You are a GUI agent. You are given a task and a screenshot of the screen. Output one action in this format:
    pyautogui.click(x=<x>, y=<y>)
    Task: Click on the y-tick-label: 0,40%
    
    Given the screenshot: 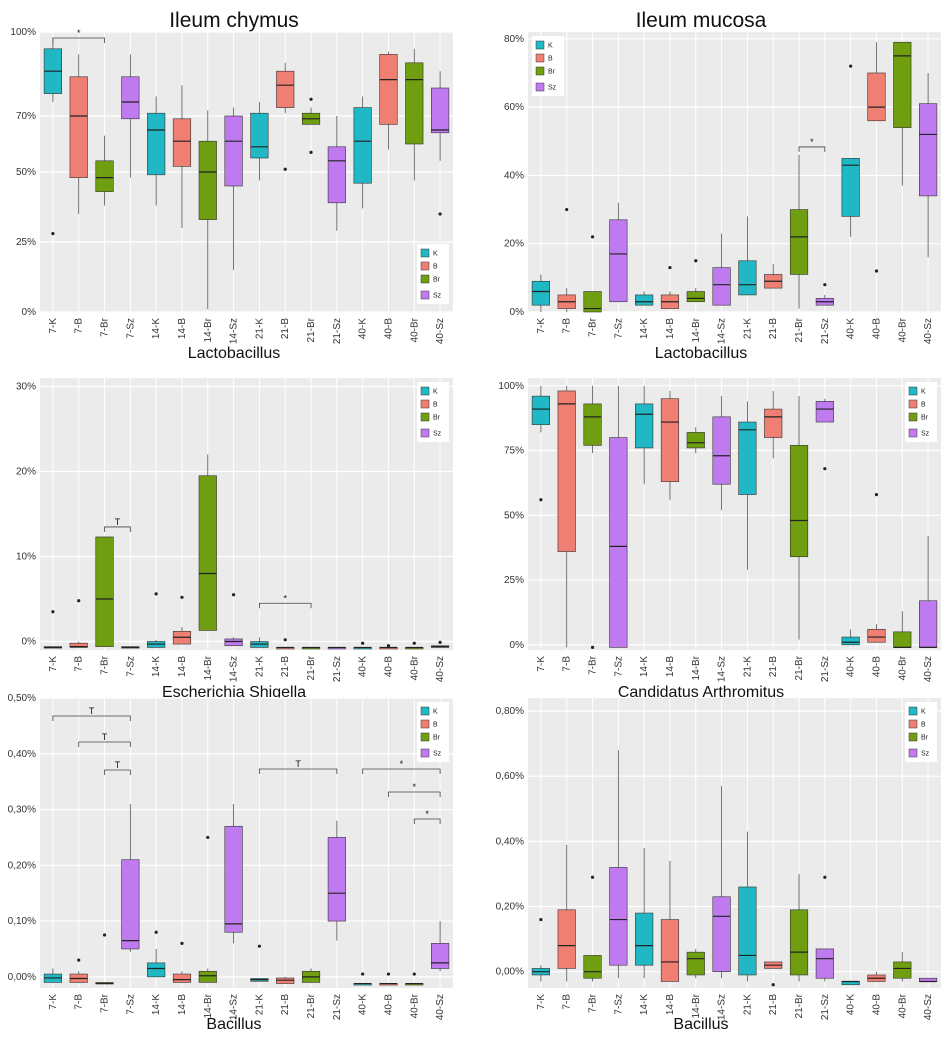 What is the action you would take?
    pyautogui.click(x=22, y=754)
    